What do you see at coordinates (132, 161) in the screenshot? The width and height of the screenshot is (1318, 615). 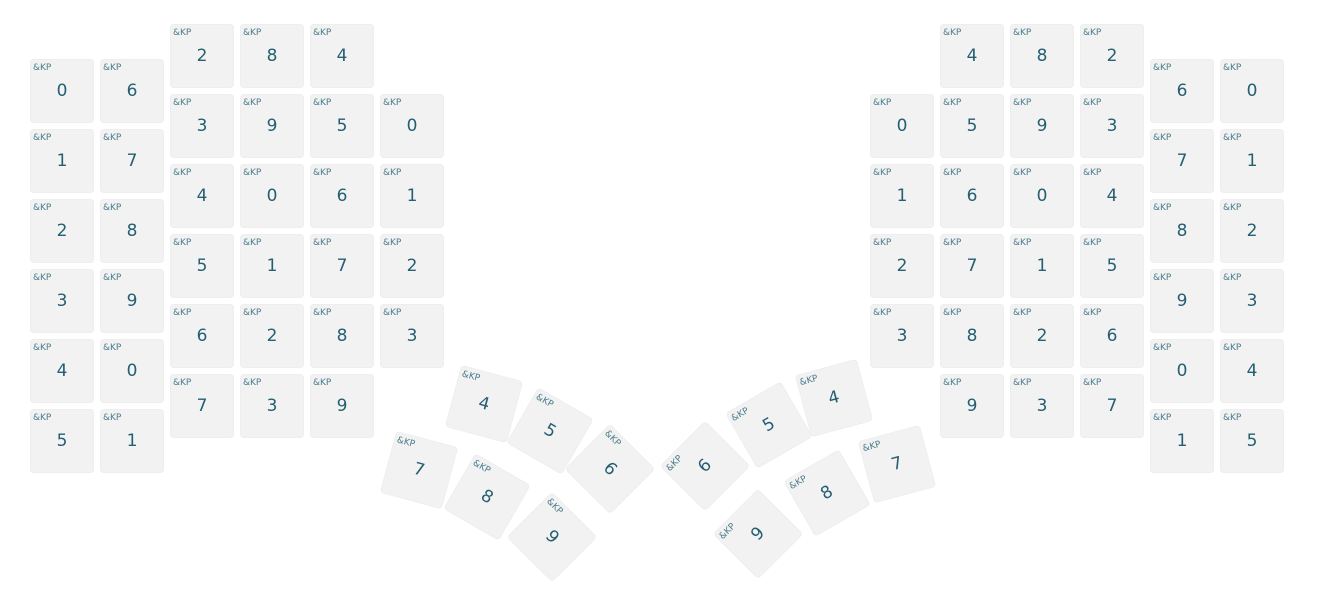 I see `key-left: &KP 7` at bounding box center [132, 161].